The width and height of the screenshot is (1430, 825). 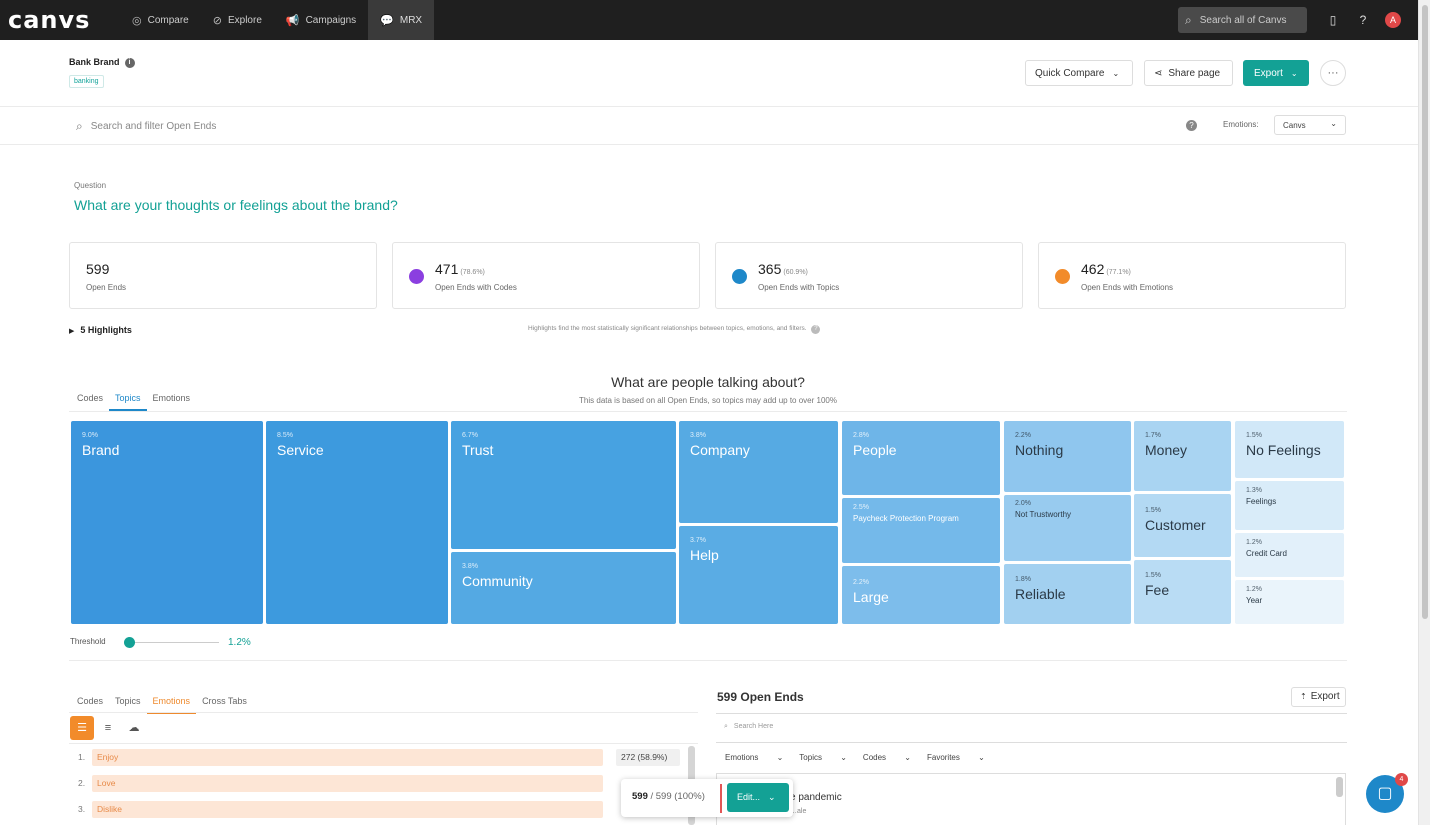 What do you see at coordinates (1289, 602) in the screenshot?
I see `treemap-tile-year: 1.2% Year` at bounding box center [1289, 602].